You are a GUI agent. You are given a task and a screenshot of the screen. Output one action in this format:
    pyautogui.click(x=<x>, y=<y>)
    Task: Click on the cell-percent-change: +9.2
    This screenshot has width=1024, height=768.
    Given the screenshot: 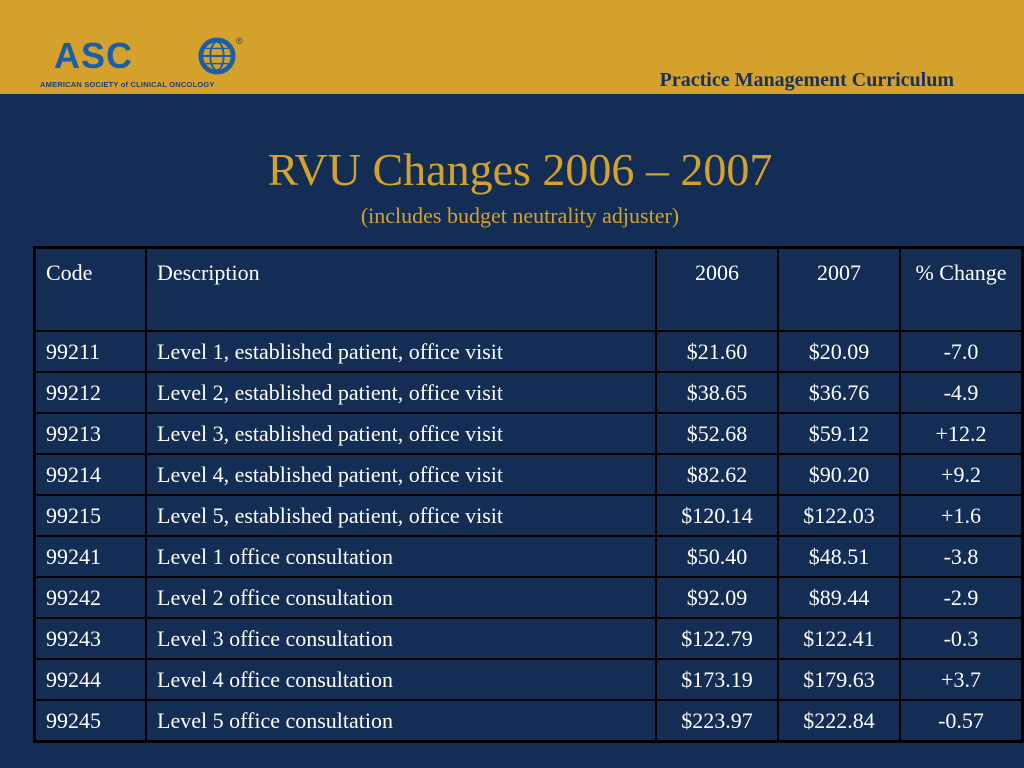 What is the action you would take?
    pyautogui.click(x=961, y=474)
    